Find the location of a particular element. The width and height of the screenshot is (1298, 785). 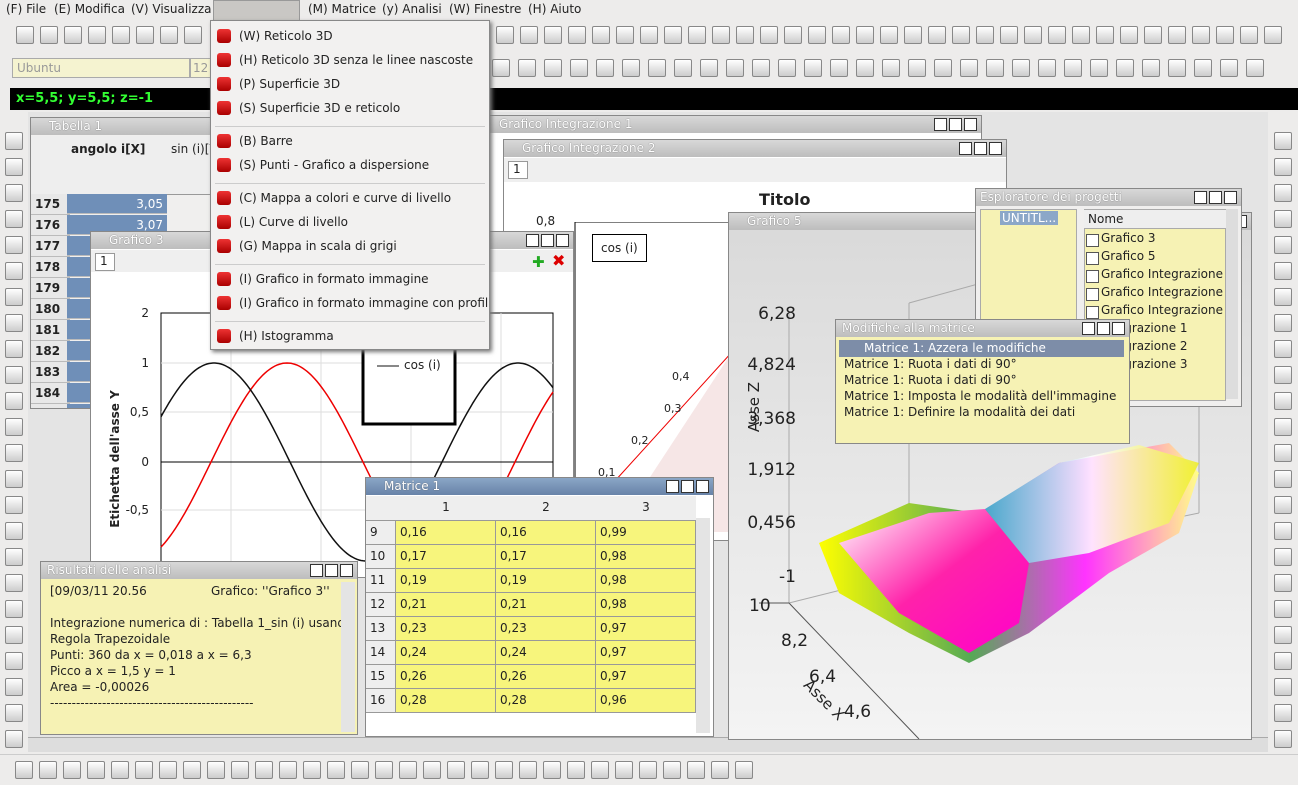

layer-button: 1 is located at coordinates (105, 262).